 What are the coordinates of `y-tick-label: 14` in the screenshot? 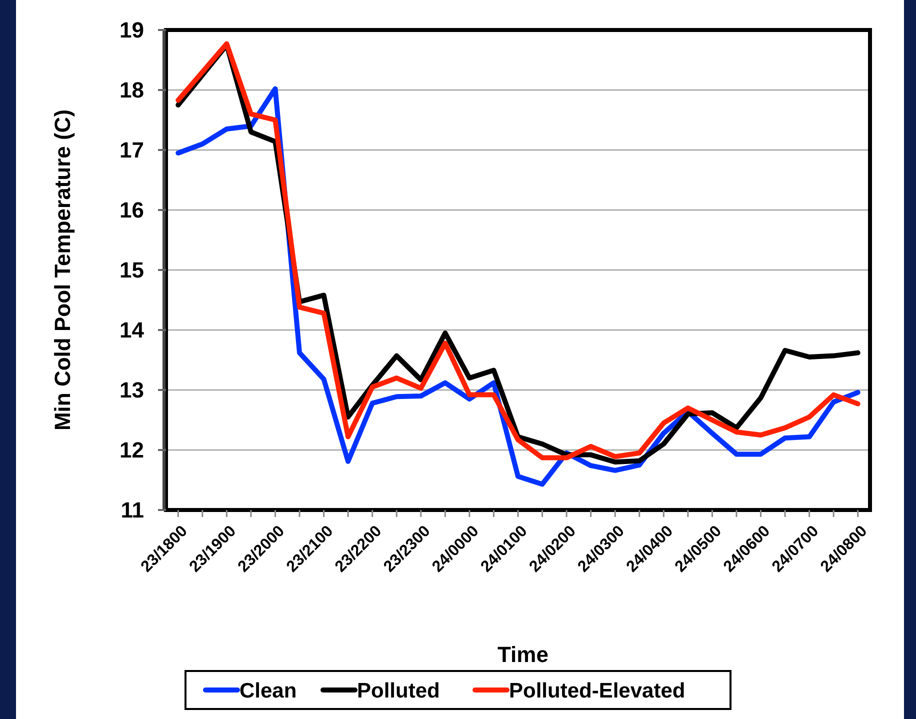 It's located at (132, 330).